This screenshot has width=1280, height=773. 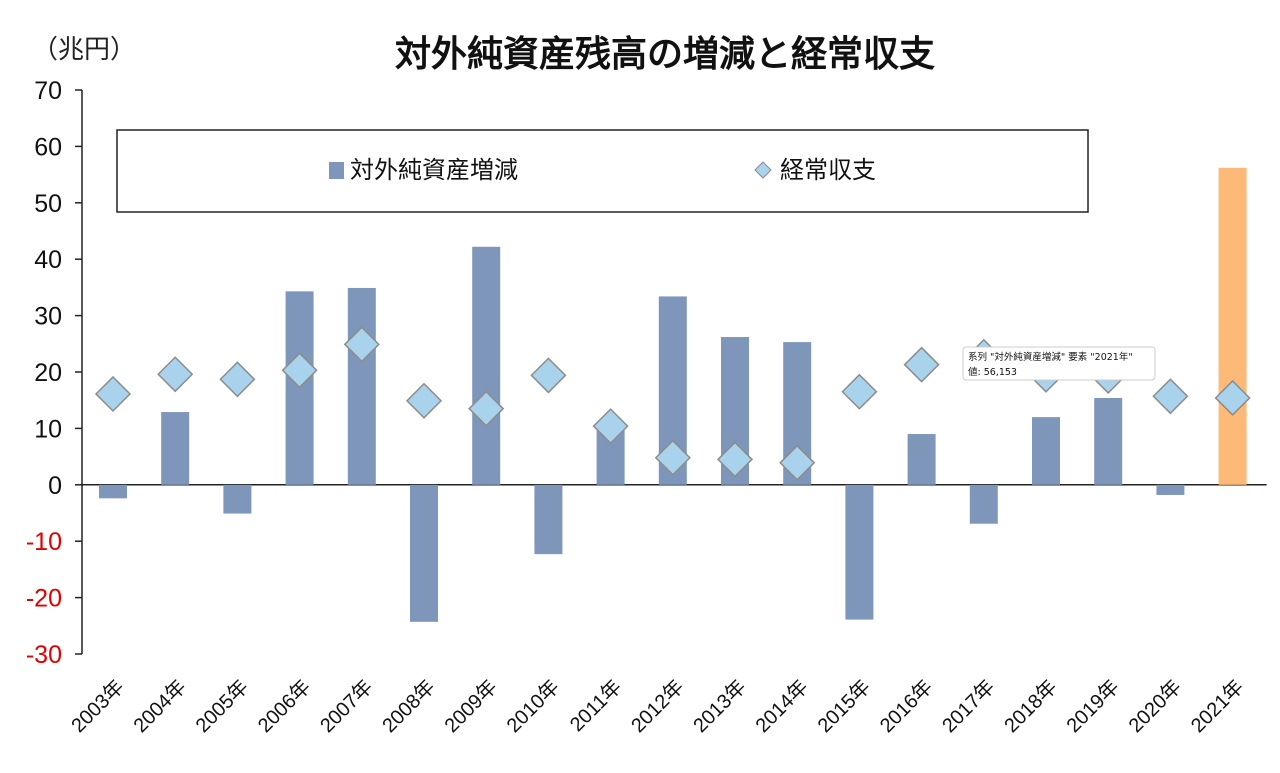 I want to click on x-tick-label: 2016年, so click(x=906, y=706).